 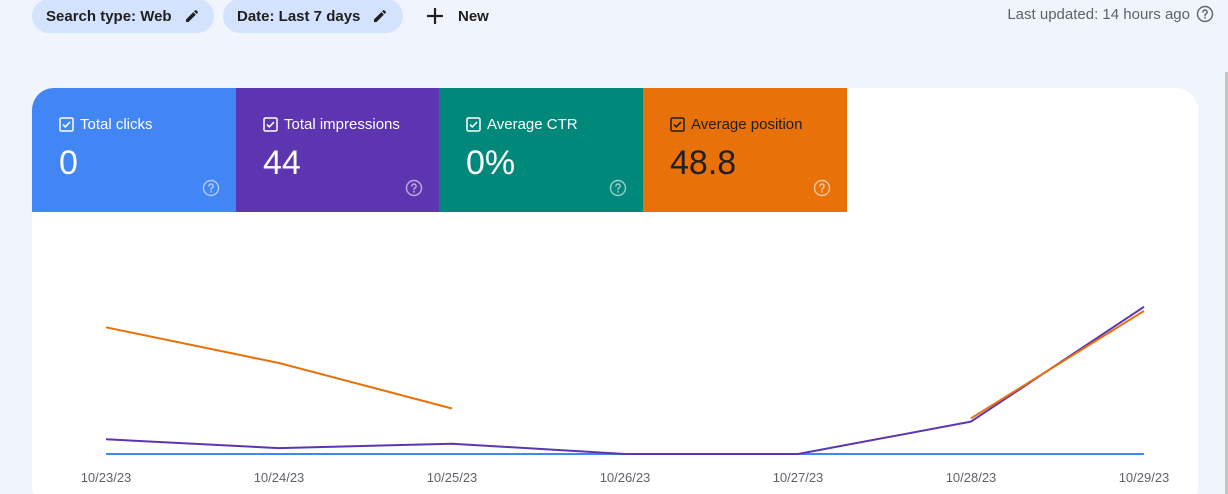 What do you see at coordinates (282, 163) in the screenshot?
I see `metric-value: 44` at bounding box center [282, 163].